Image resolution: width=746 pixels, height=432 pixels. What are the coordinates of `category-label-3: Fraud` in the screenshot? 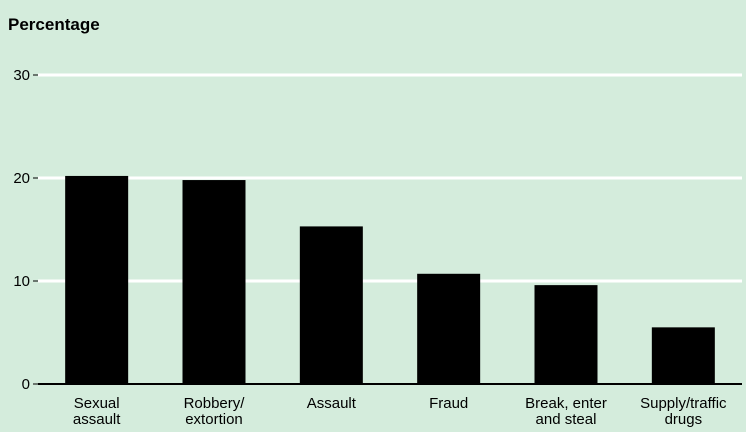 It's located at (448, 403).